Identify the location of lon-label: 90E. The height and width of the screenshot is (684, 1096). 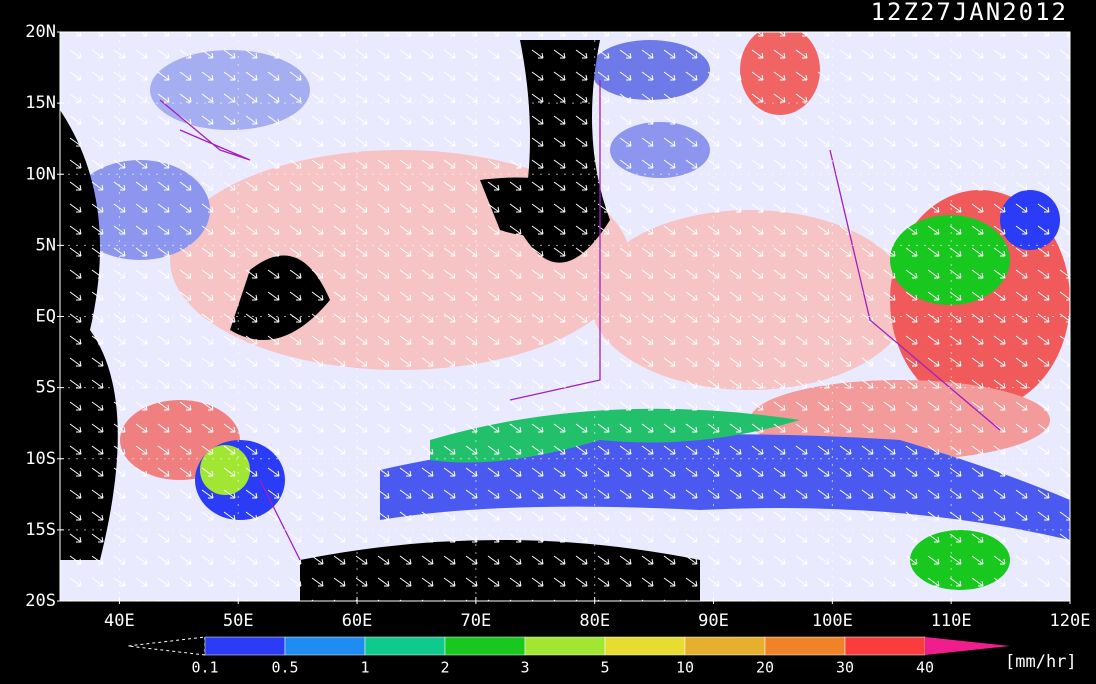
(713, 621).